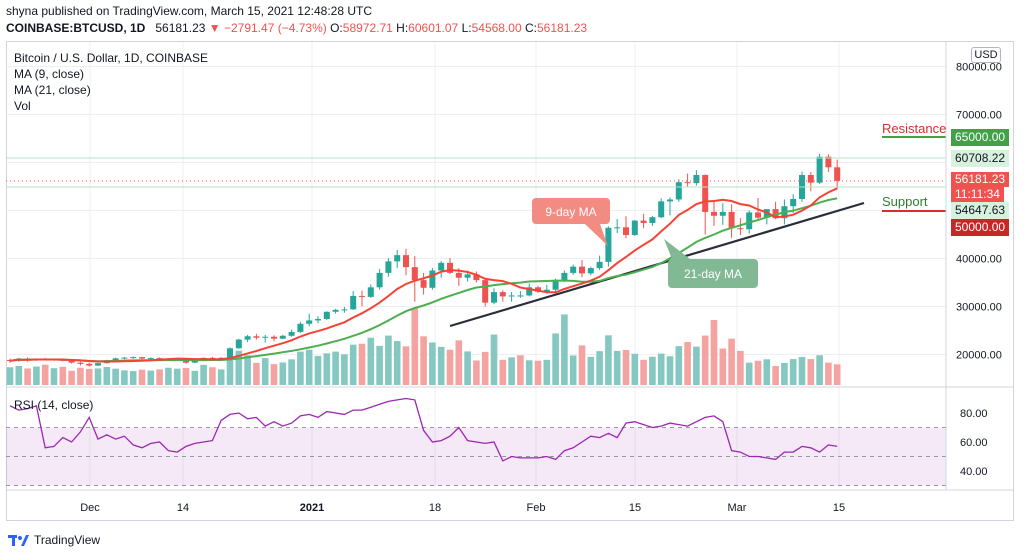 Image resolution: width=1024 pixels, height=557 pixels. I want to click on price-tick-label: 40000.00, so click(979, 260).